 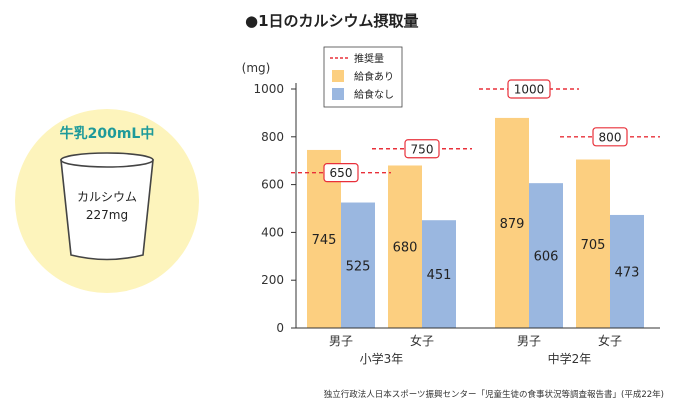 I want to click on cup-icon, so click(x=107, y=210).